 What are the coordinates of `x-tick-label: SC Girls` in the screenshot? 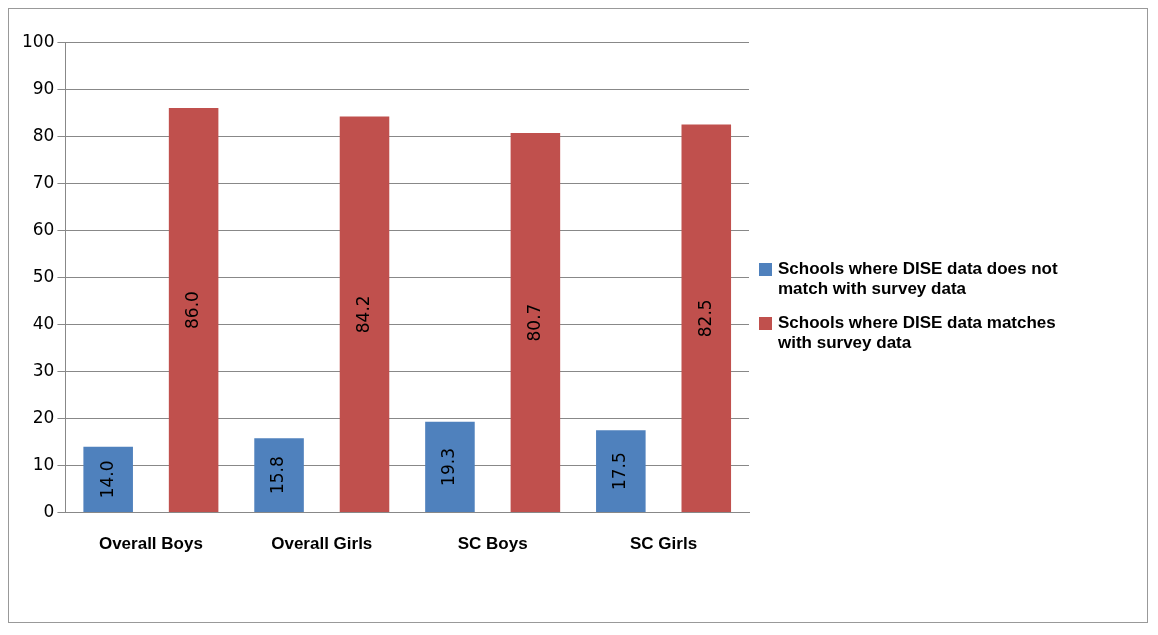 It's located at (664, 544).